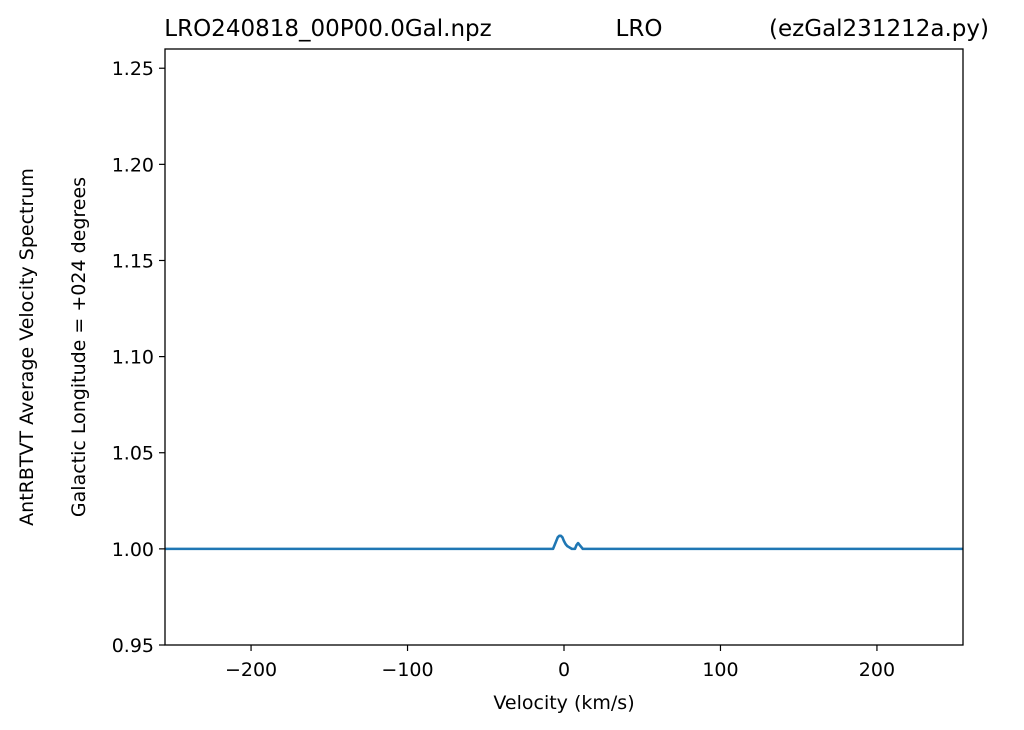 Image resolution: width=1024 pixels, height=730 pixels. Describe the element at coordinates (27, 347) in the screenshot. I see `y-axis-label-outer: AntRBTVT Average Velocity Spectrum` at that location.